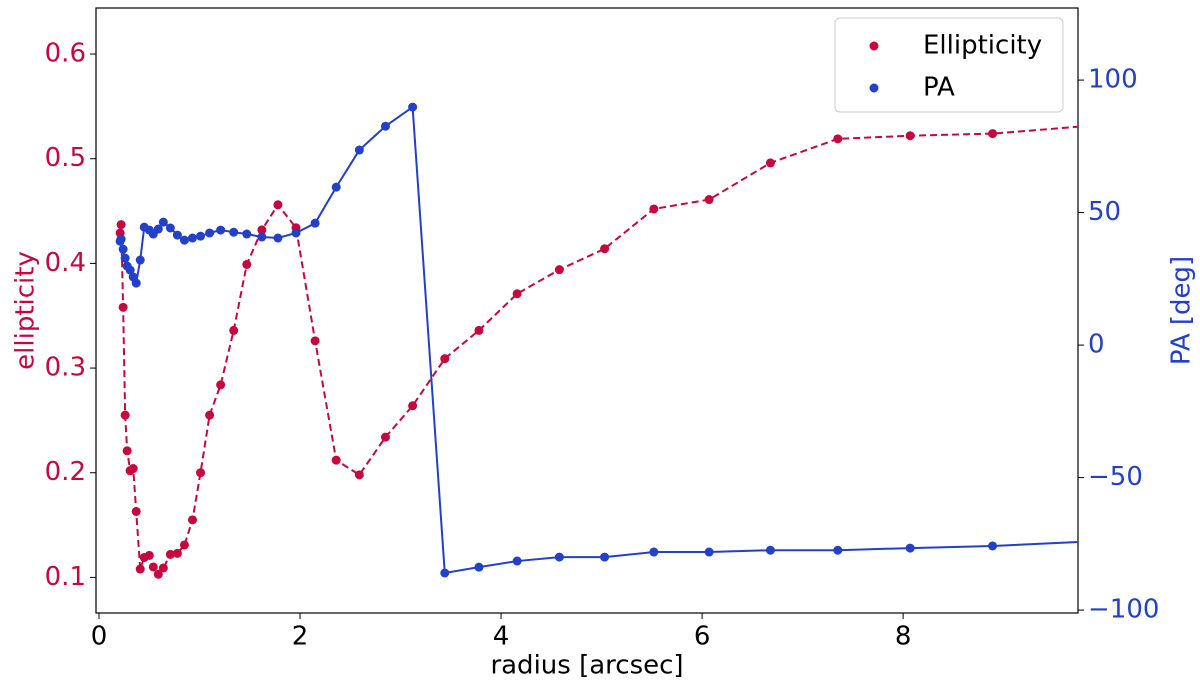 Image resolution: width=1200 pixels, height=693 pixels. I want to click on y2-tick-label: −50, so click(1115, 477).